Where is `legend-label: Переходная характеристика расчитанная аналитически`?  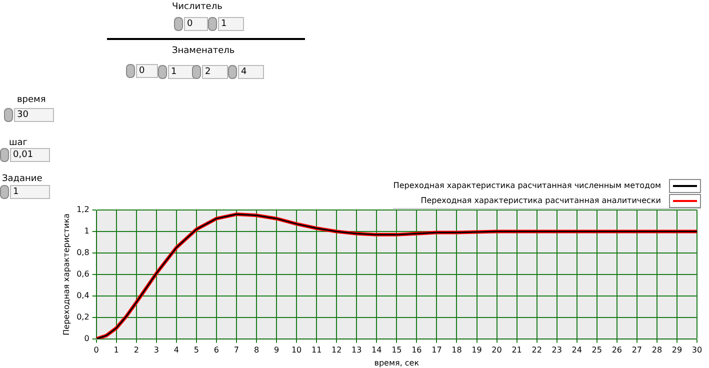 legend-label: Переходная характеристика расчитанная аналитически is located at coordinates (540, 200).